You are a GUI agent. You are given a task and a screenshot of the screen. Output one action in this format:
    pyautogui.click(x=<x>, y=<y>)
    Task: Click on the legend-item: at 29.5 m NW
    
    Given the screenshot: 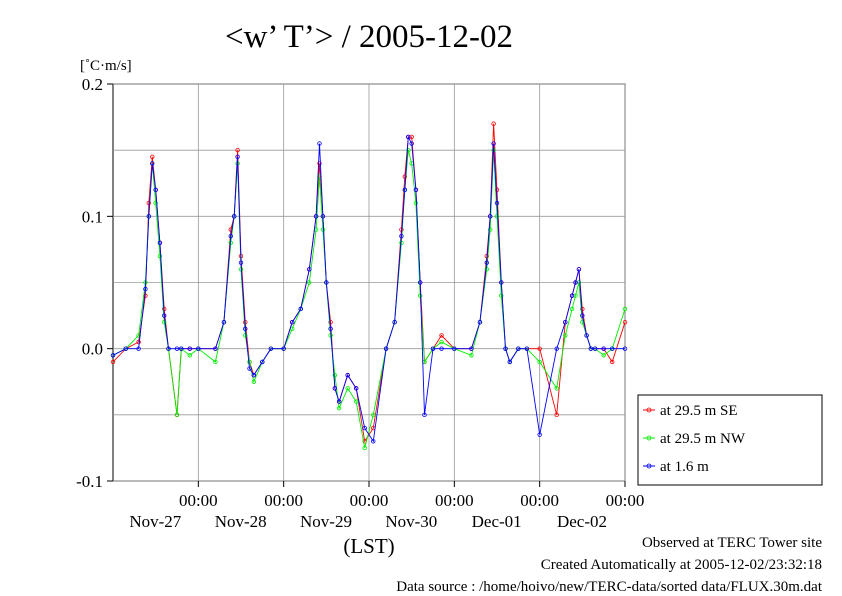 What is the action you would take?
    pyautogui.click(x=694, y=439)
    